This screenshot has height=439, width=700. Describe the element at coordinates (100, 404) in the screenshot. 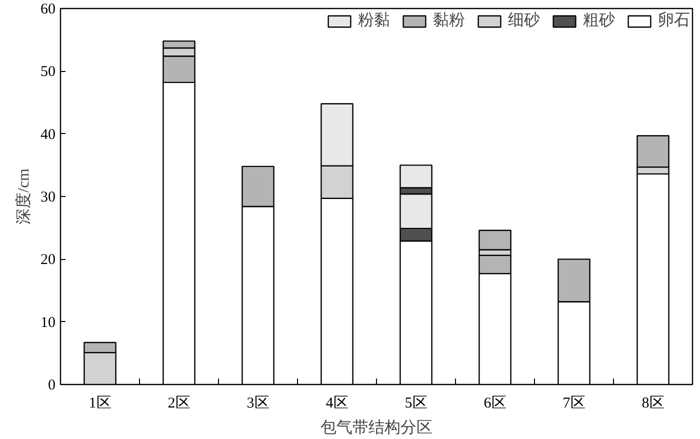

I see `x-tick-label: 1区` at that location.